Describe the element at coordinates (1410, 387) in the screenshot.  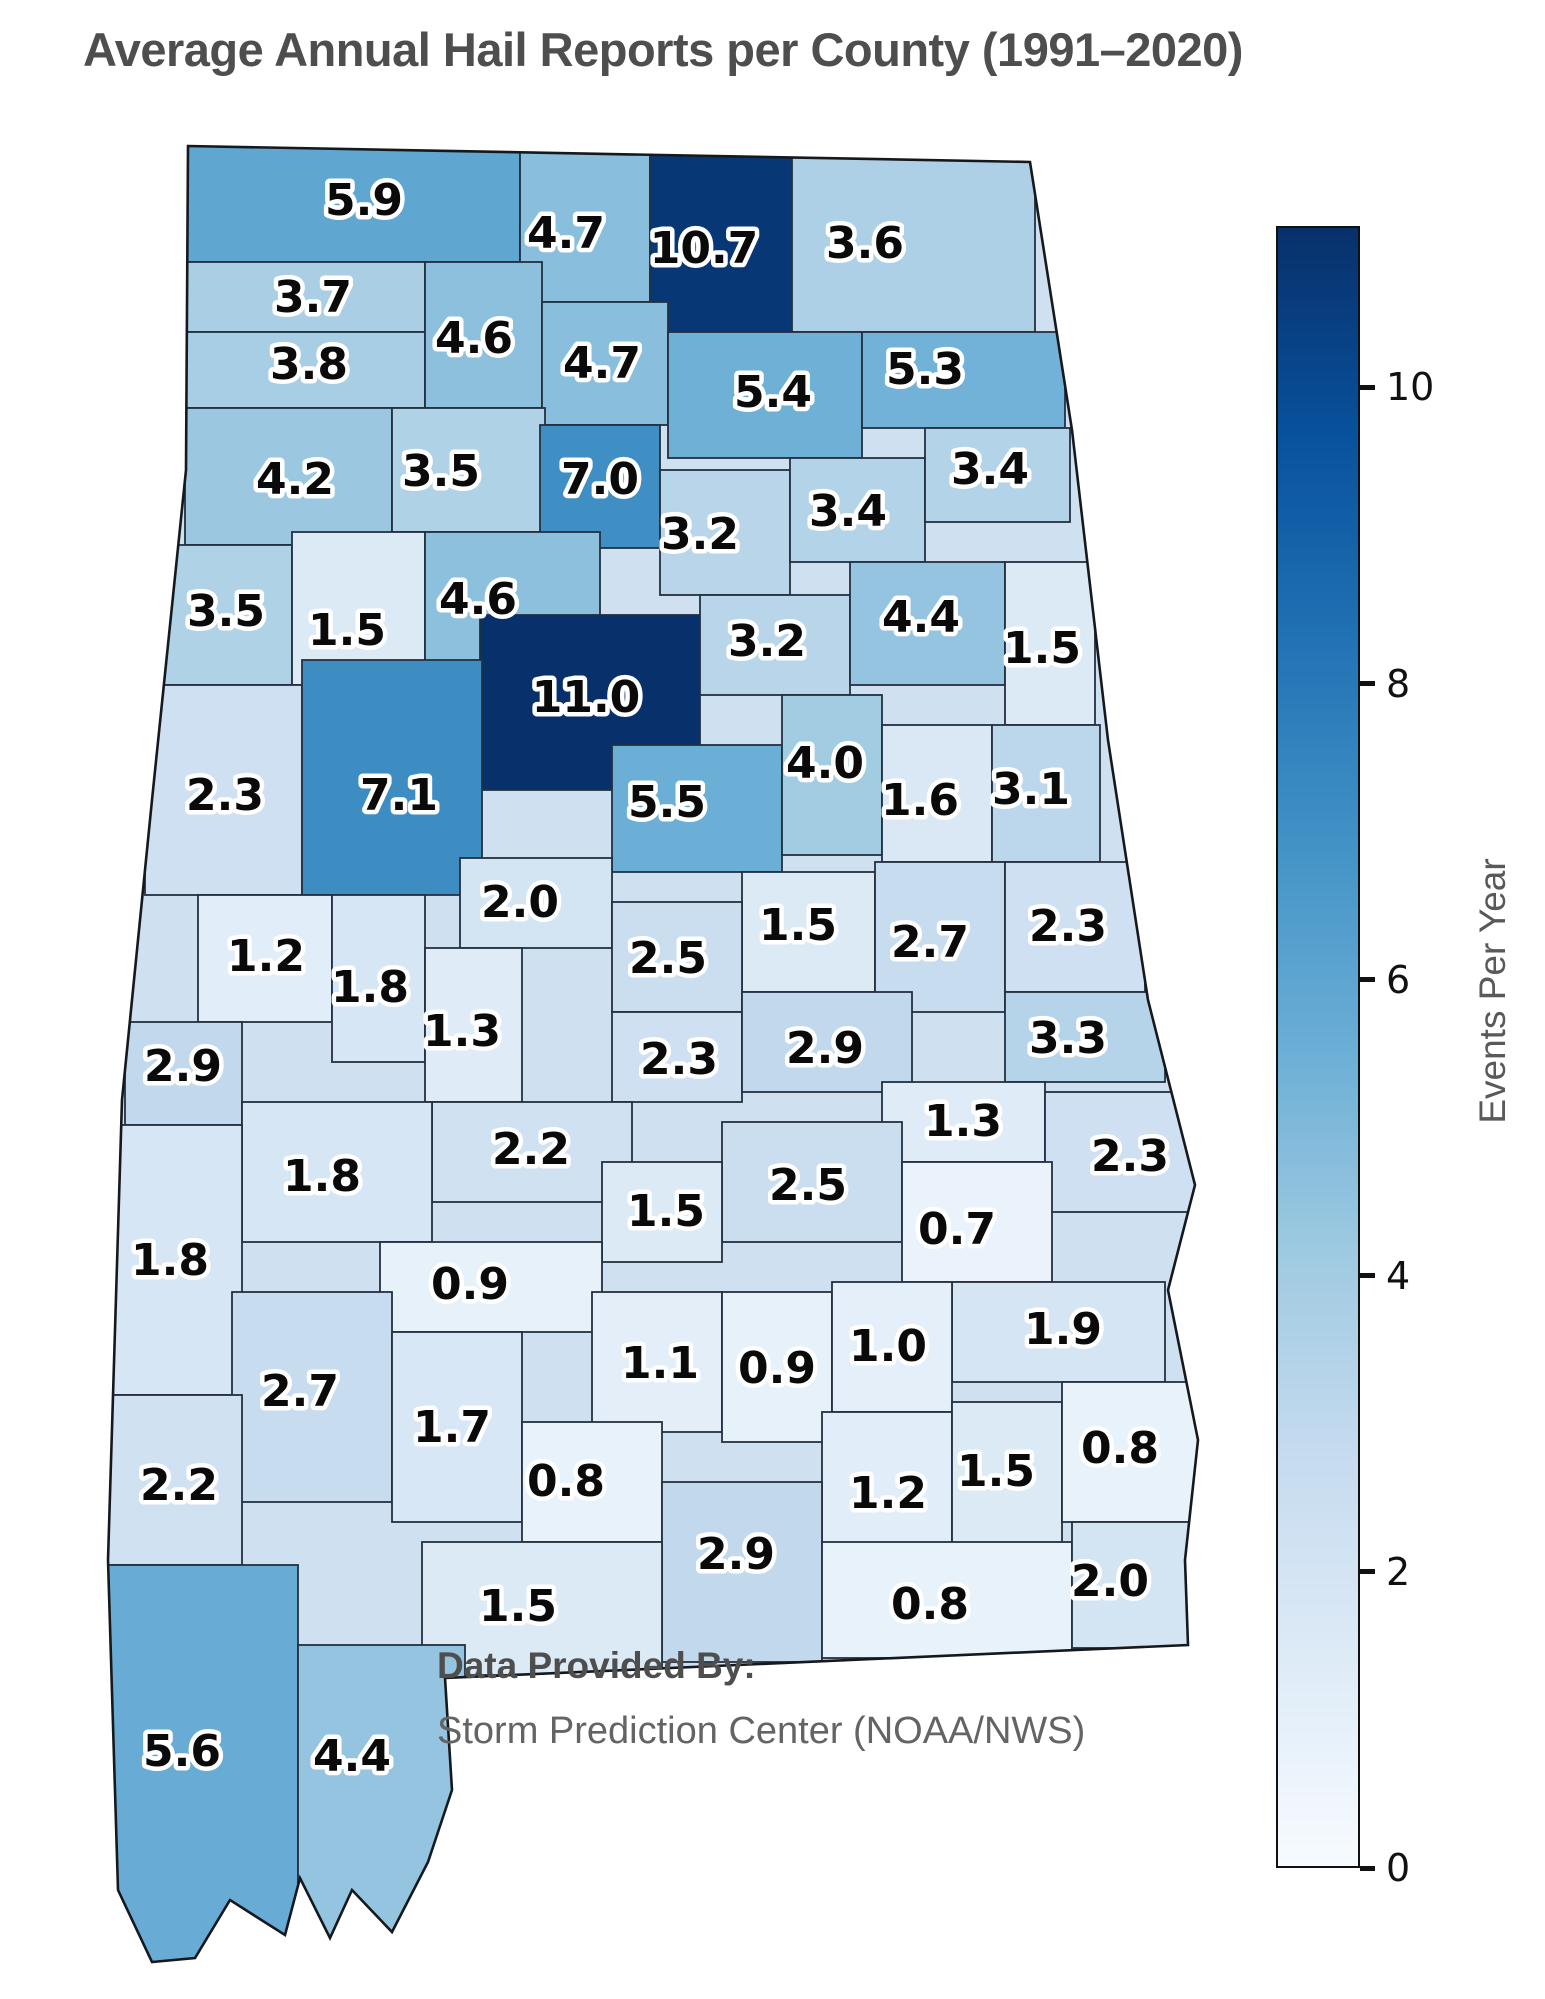
I see `colorbar-tick-label: 10` at that location.